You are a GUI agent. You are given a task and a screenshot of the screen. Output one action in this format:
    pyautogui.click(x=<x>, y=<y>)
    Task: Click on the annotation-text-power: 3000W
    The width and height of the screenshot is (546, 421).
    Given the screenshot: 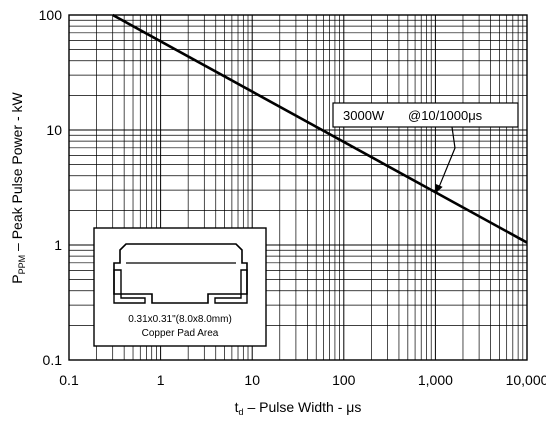 What is the action you would take?
    pyautogui.click(x=364, y=115)
    